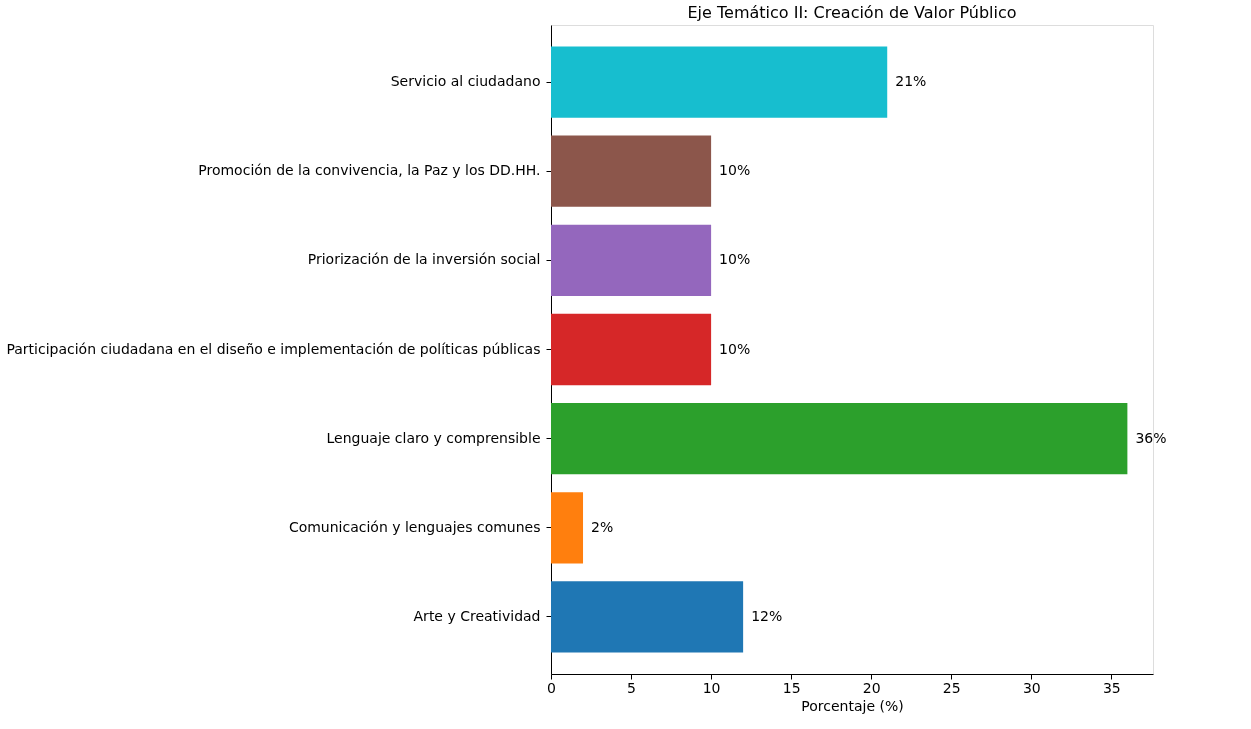  I want to click on x-tick-label: 20, so click(871, 687).